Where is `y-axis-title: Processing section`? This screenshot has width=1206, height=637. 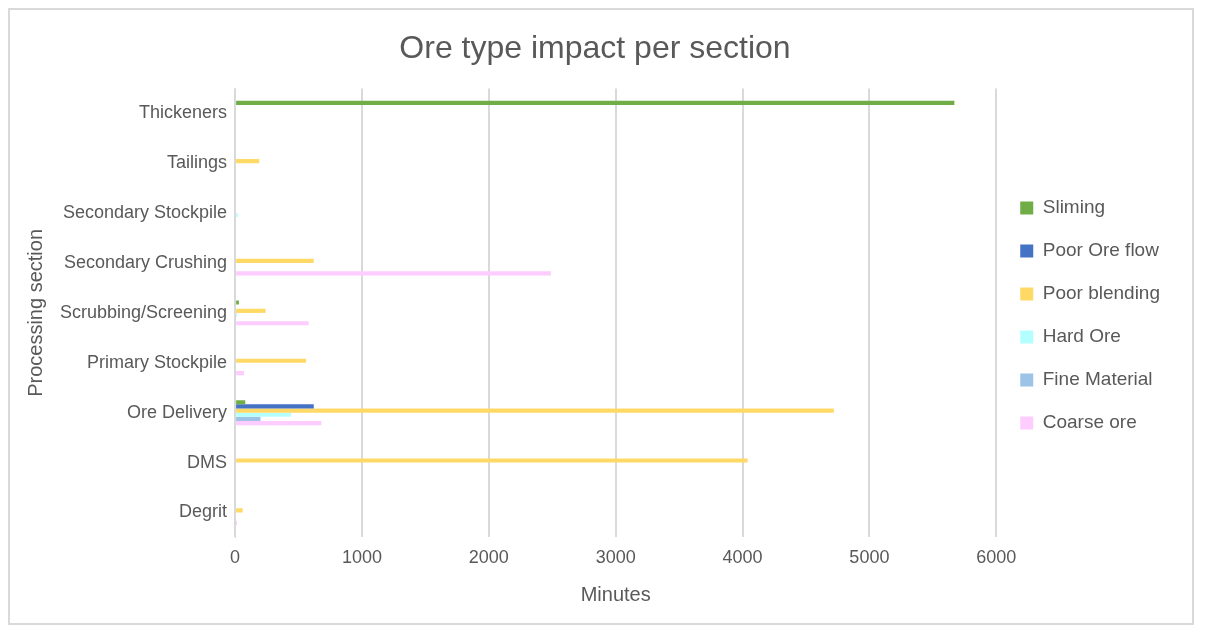 y-axis-title: Processing section is located at coordinates (34, 312).